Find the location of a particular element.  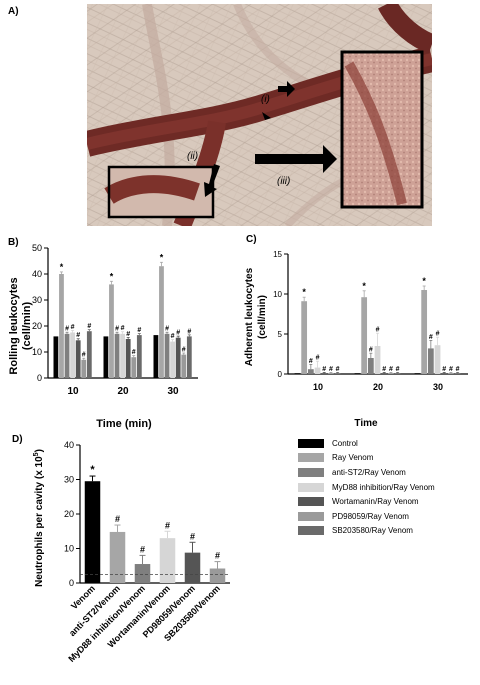

x-tick-label: 30 is located at coordinates (173, 391).